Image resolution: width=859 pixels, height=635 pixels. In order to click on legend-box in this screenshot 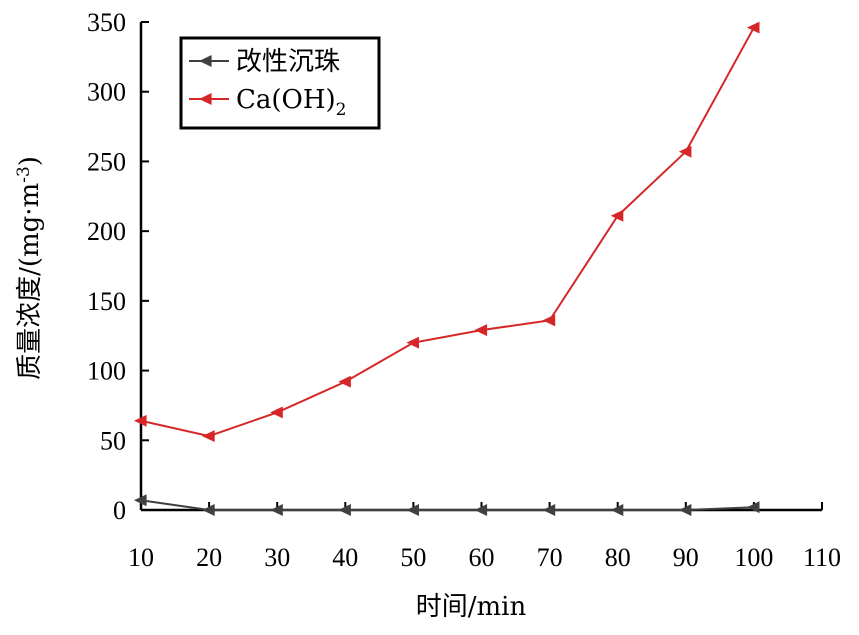, I will do `click(280, 83)`.